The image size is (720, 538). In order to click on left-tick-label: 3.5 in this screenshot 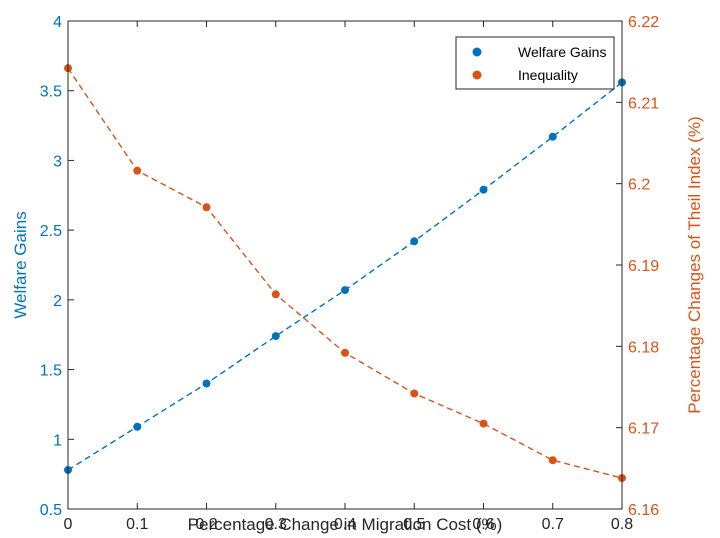, I will do `click(51, 92)`.